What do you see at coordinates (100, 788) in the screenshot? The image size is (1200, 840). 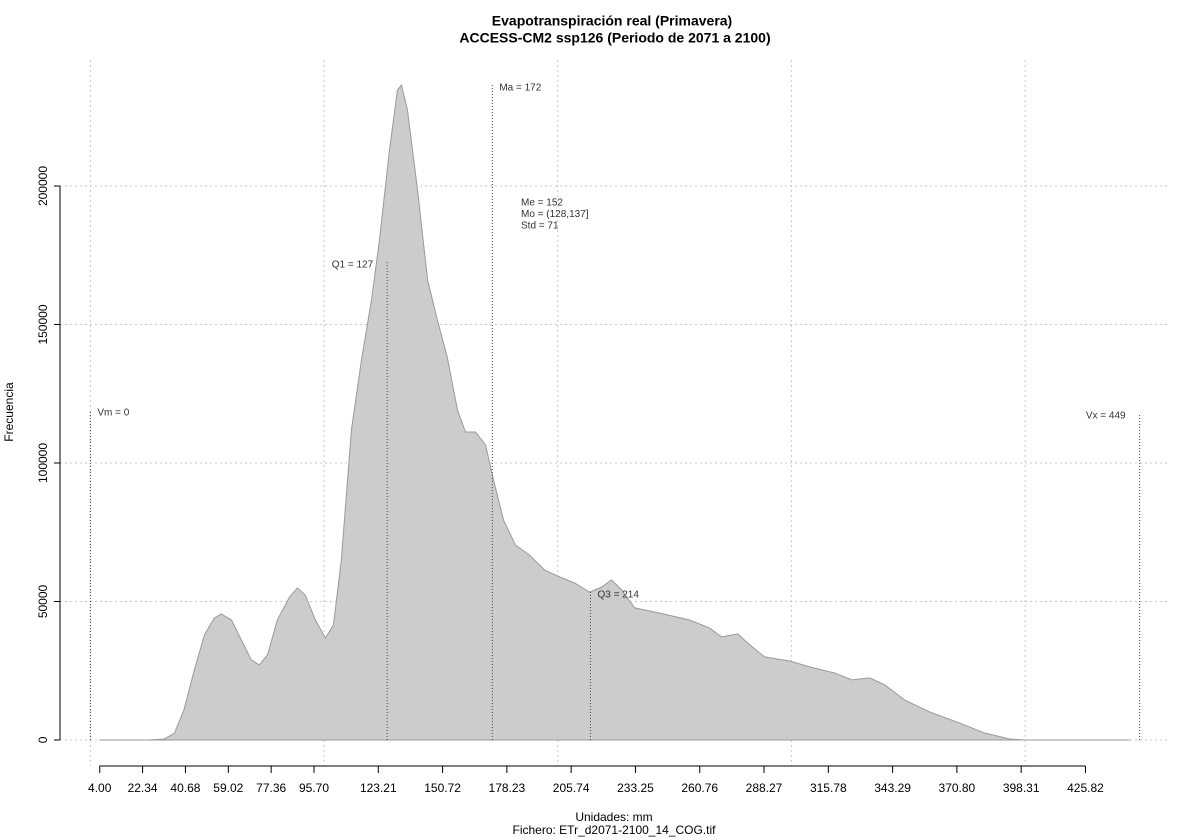 I see `x-tick-label: 4.00` at bounding box center [100, 788].